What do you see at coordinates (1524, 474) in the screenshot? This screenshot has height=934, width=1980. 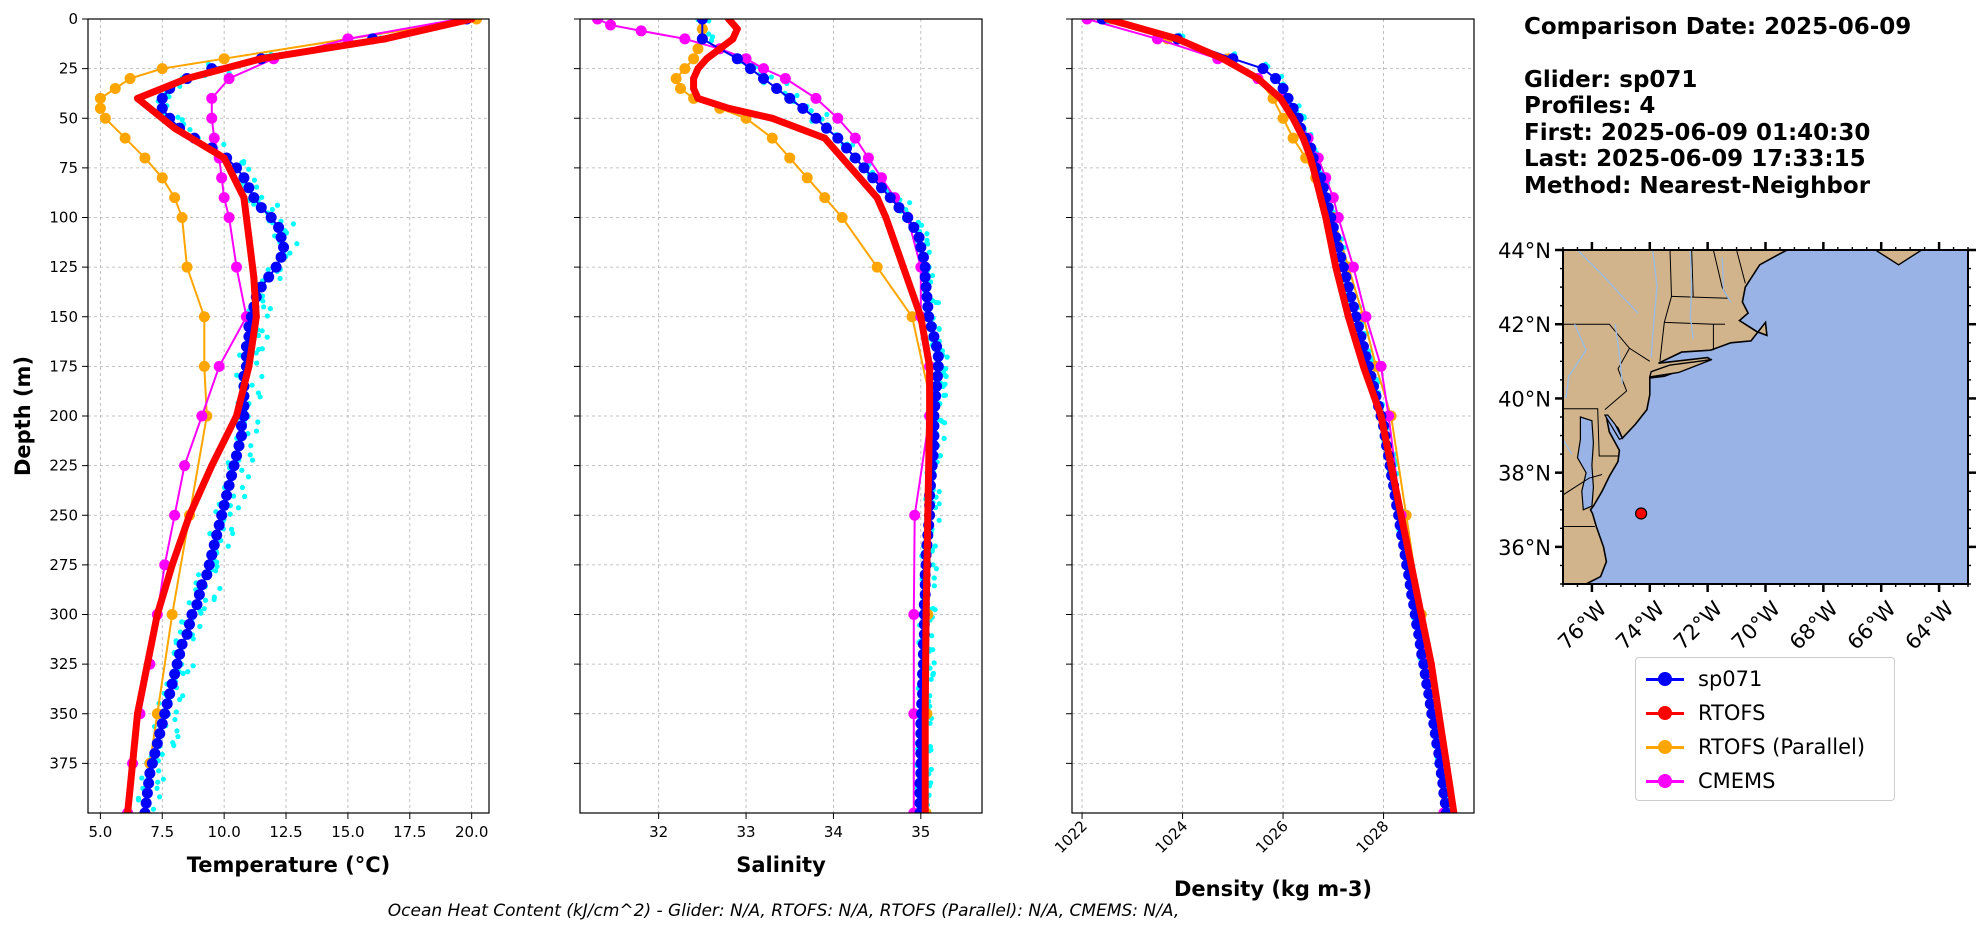 I see `map-lat-label: 38°N` at bounding box center [1524, 474].